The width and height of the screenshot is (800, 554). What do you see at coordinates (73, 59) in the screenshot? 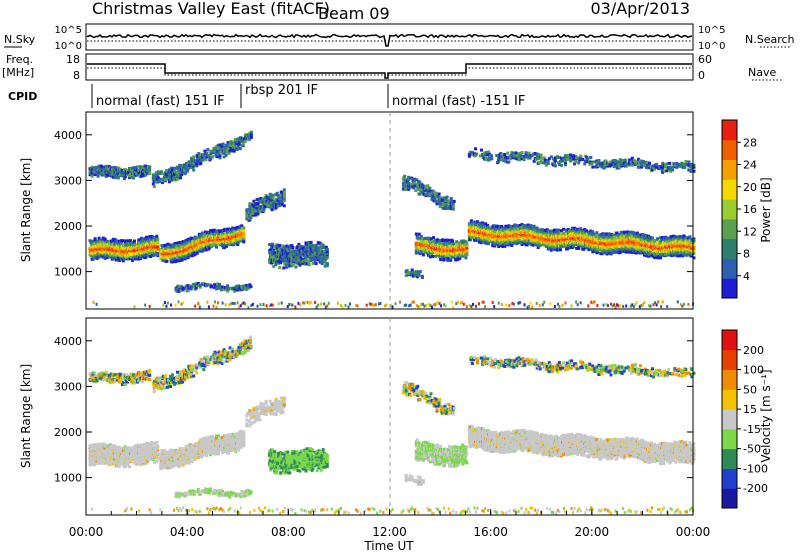
I see `freq-tick-high: 18` at bounding box center [73, 59].